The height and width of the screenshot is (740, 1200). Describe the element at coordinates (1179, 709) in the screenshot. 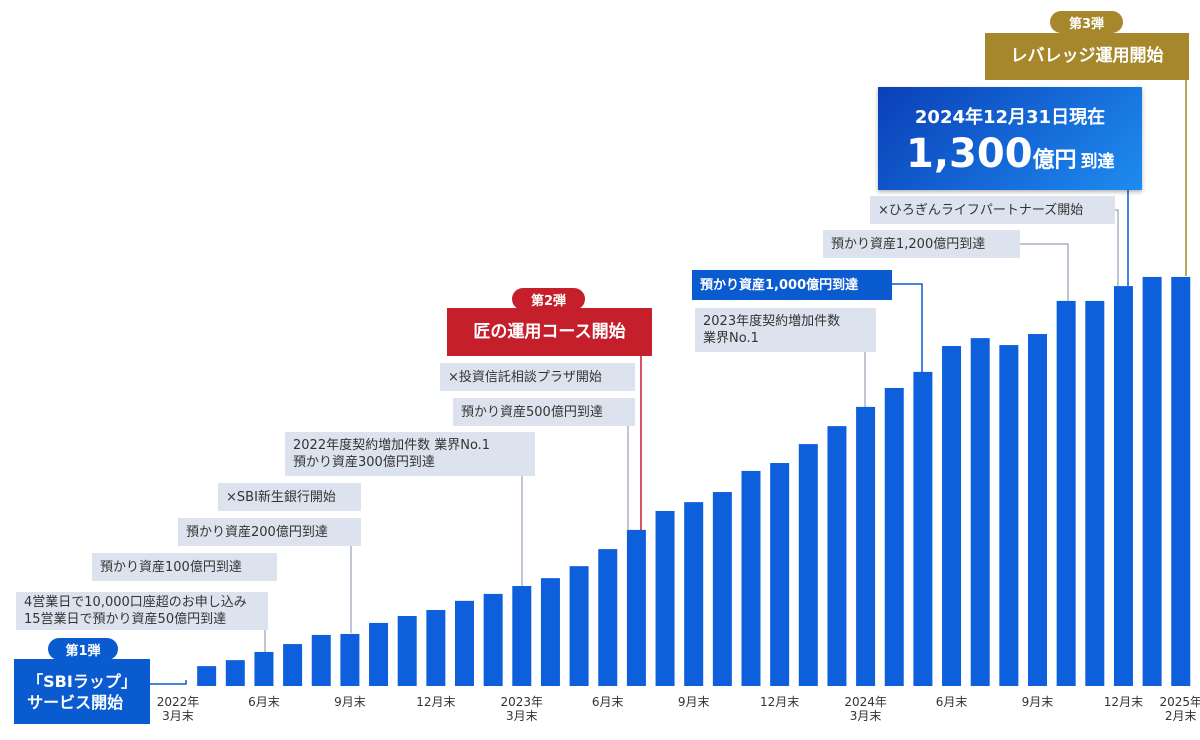

I see `x-tick-label: 2025年 2月末` at that location.